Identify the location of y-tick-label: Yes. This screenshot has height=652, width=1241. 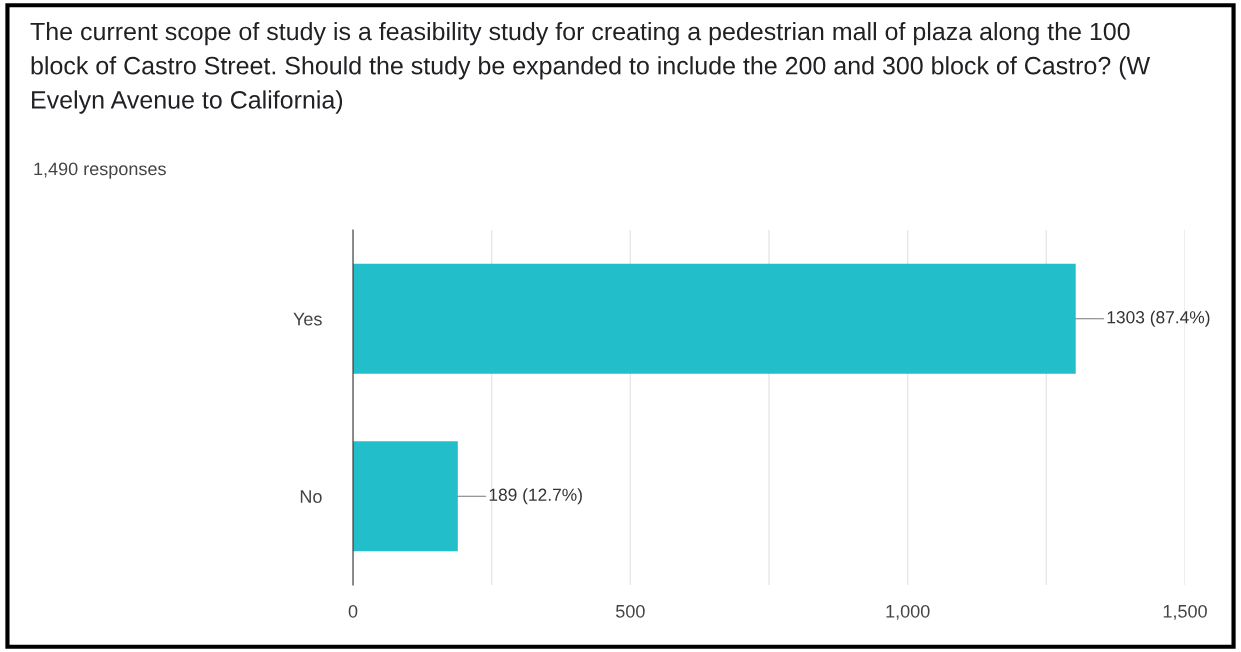
(307, 319).